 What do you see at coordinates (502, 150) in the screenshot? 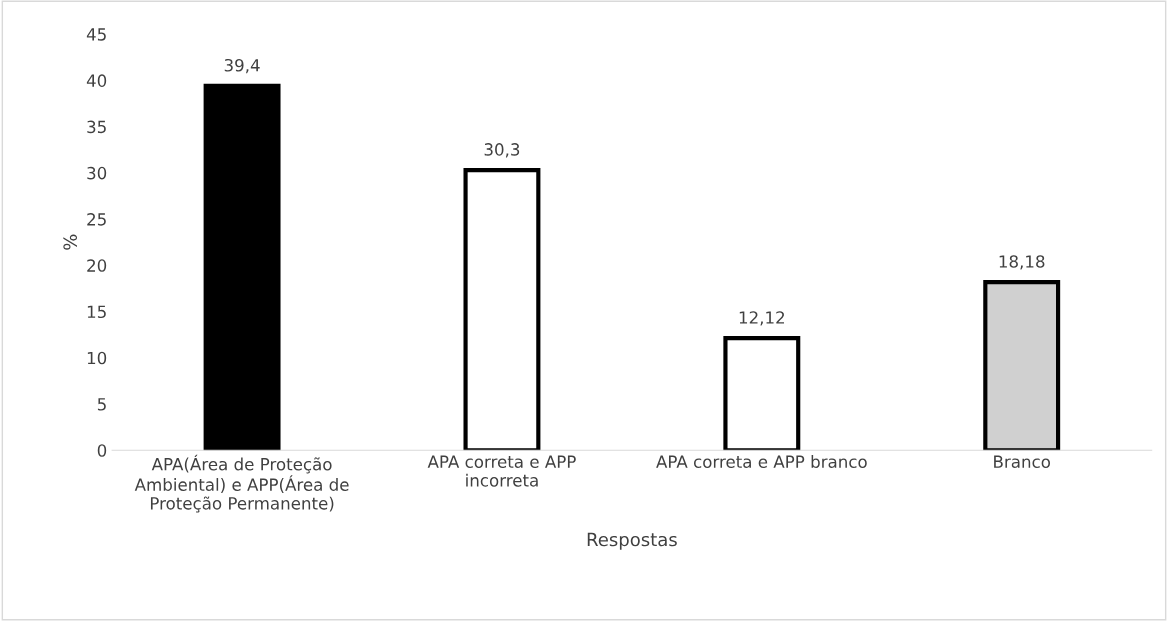
I see `data-label: 30,3` at bounding box center [502, 150].